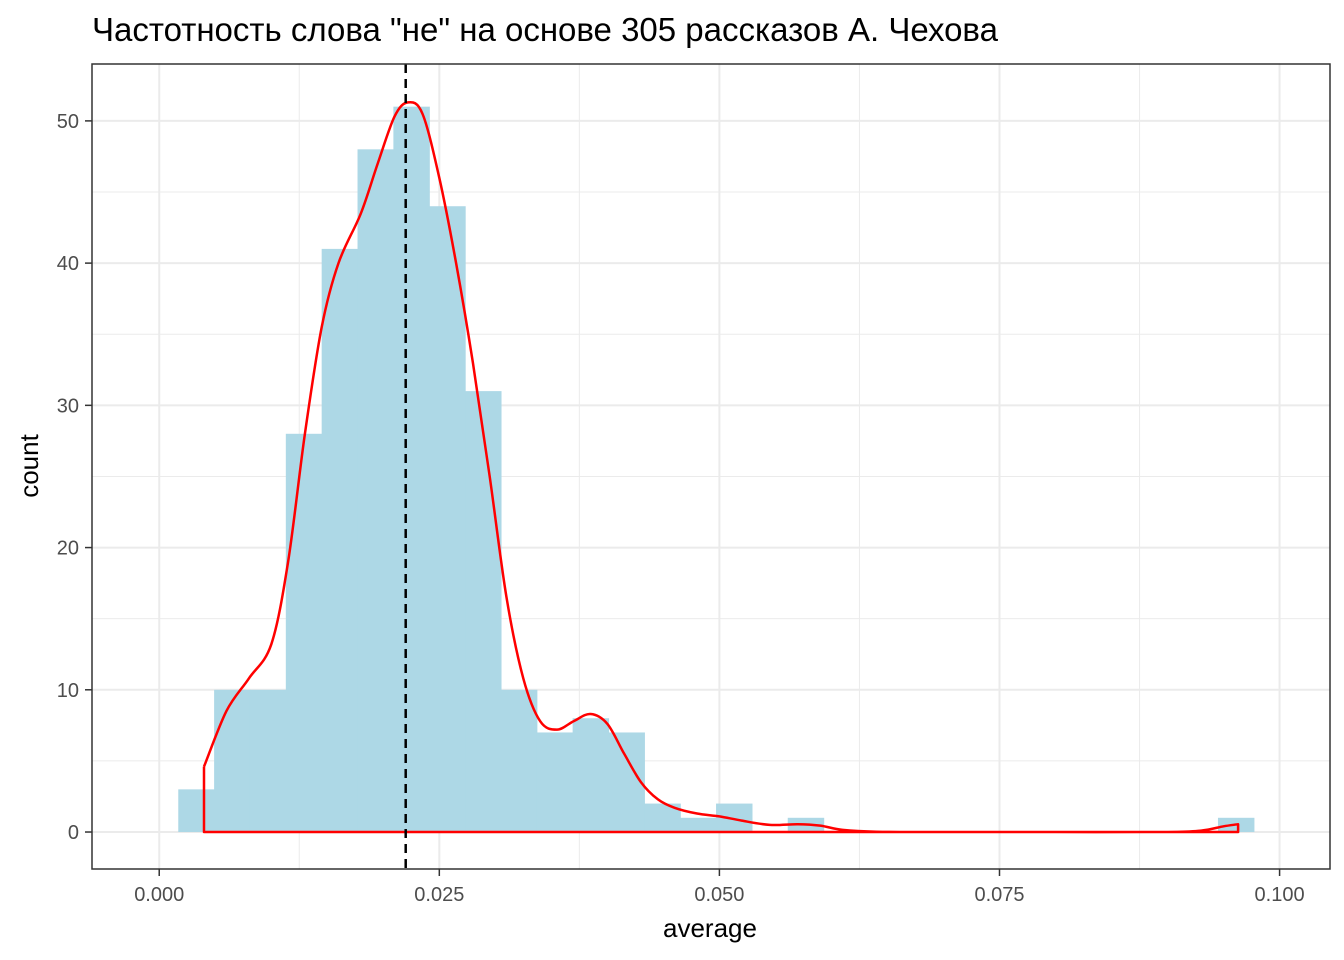 This screenshot has height=960, width=1344. What do you see at coordinates (68, 264) in the screenshot?
I see `y-tick-label: 40` at bounding box center [68, 264].